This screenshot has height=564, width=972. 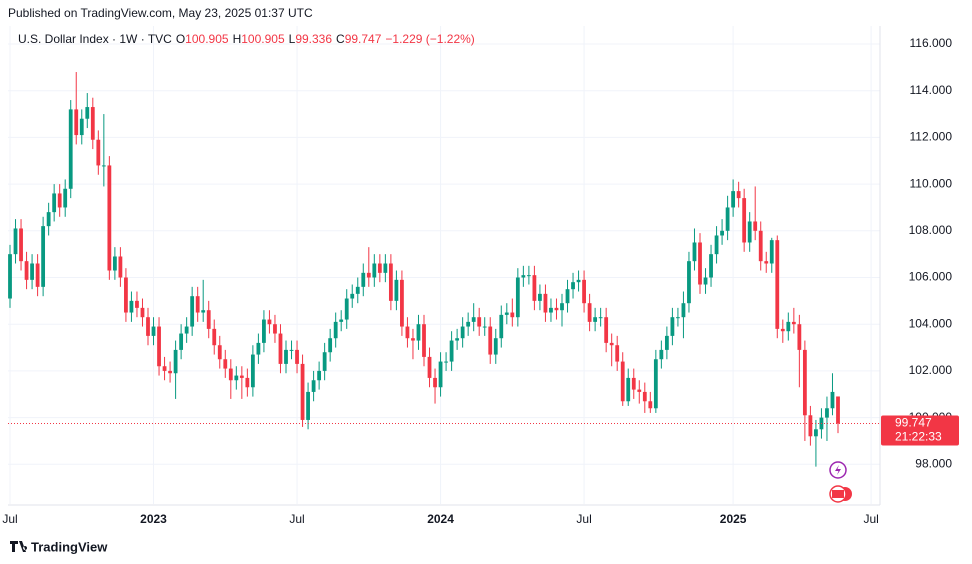 I want to click on h-label: H, so click(x=237, y=39).